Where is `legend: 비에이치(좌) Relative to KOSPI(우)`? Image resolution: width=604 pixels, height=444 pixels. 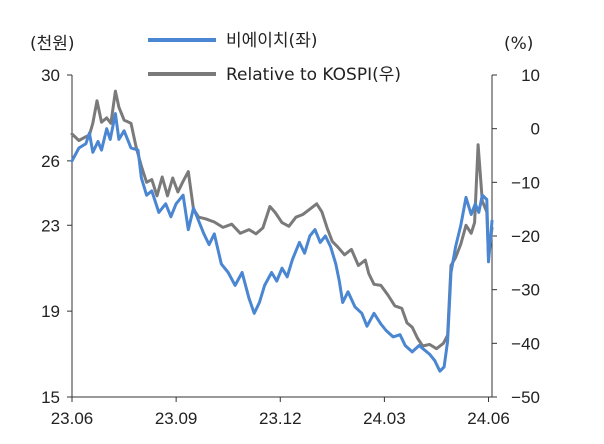 legend: 비에이치(좌) Relative to KOSPI(우) is located at coordinates (274, 58).